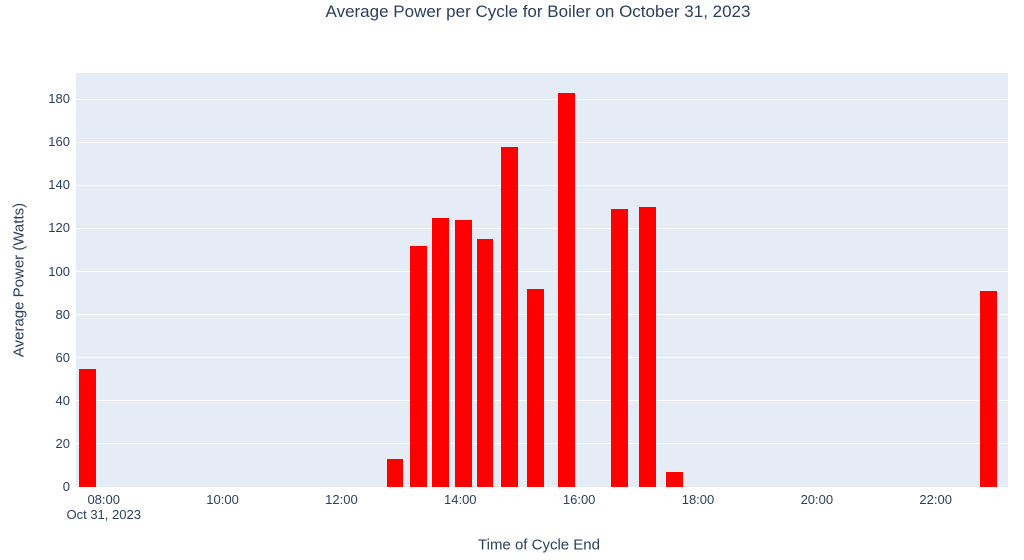 This screenshot has height=560, width=1024. What do you see at coordinates (935, 499) in the screenshot?
I see `x-tick-label: 22:00` at bounding box center [935, 499].